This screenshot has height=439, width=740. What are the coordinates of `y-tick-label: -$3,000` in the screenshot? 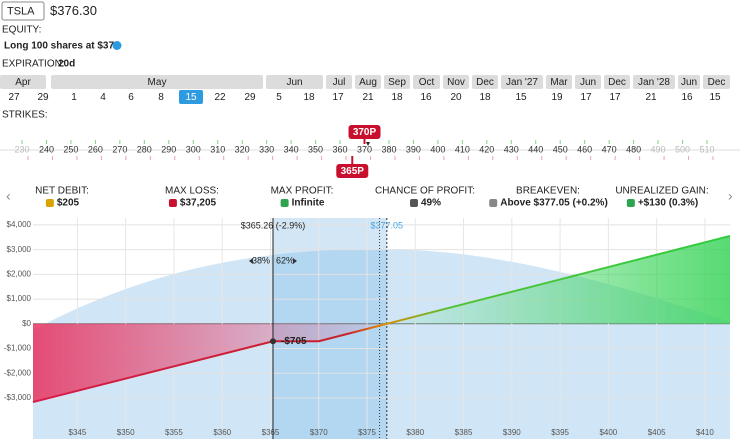 It's located at (18, 397).